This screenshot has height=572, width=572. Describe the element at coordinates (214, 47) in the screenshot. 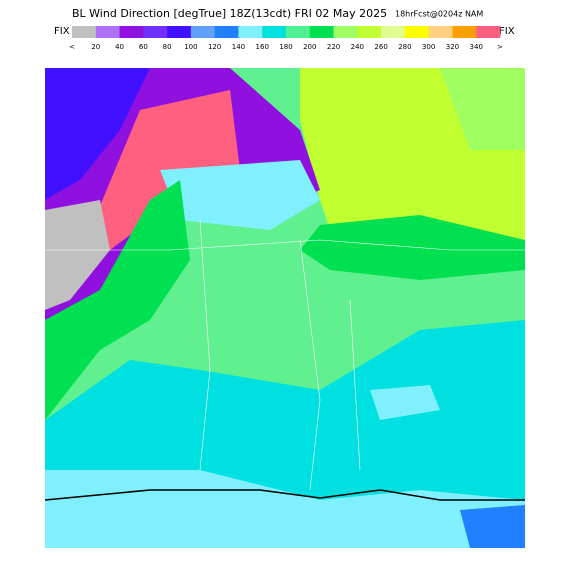

I see `colorbar-label: 120` at that location.